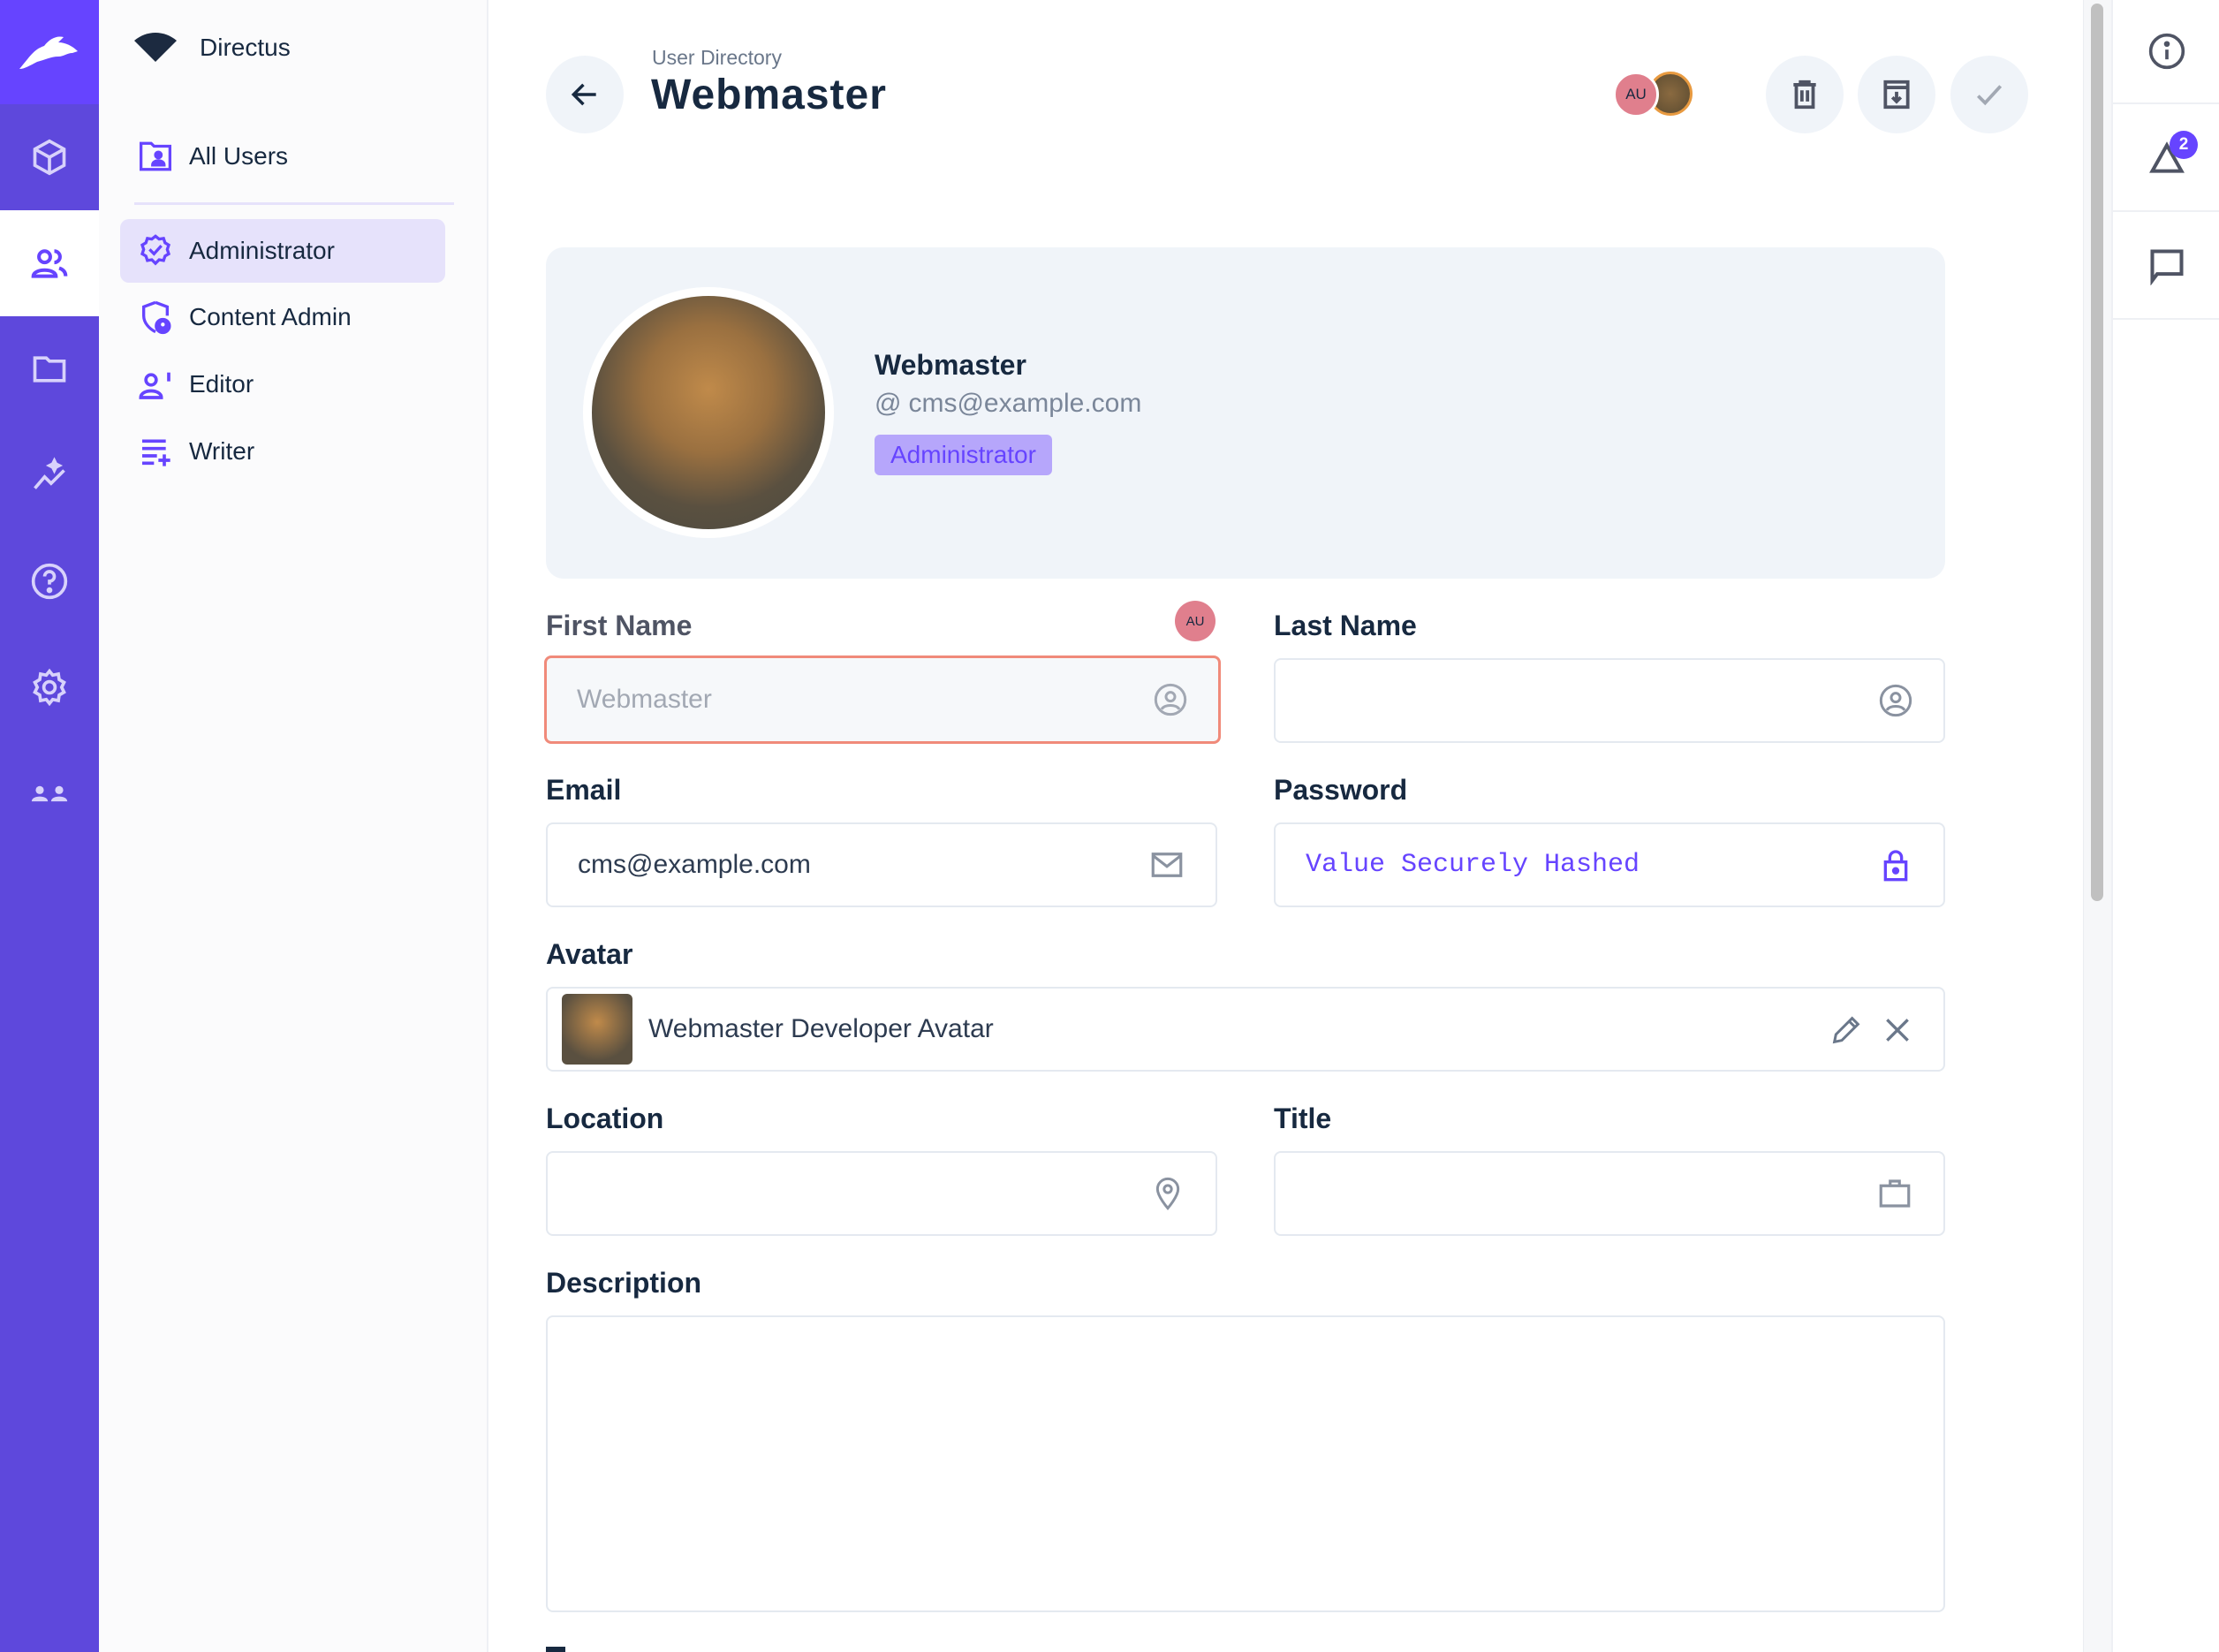 The height and width of the screenshot is (1652, 2219). I want to click on comments-button, so click(2166, 267).